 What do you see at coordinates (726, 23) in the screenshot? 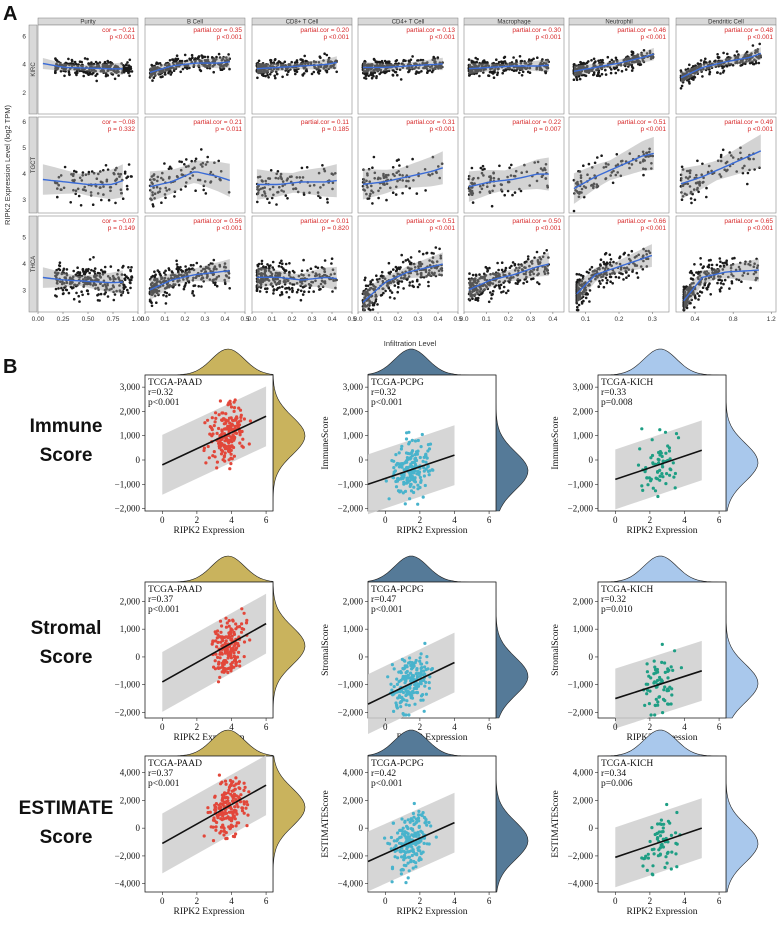
I see `facet-column-label: Dendritic Cell` at bounding box center [726, 23].